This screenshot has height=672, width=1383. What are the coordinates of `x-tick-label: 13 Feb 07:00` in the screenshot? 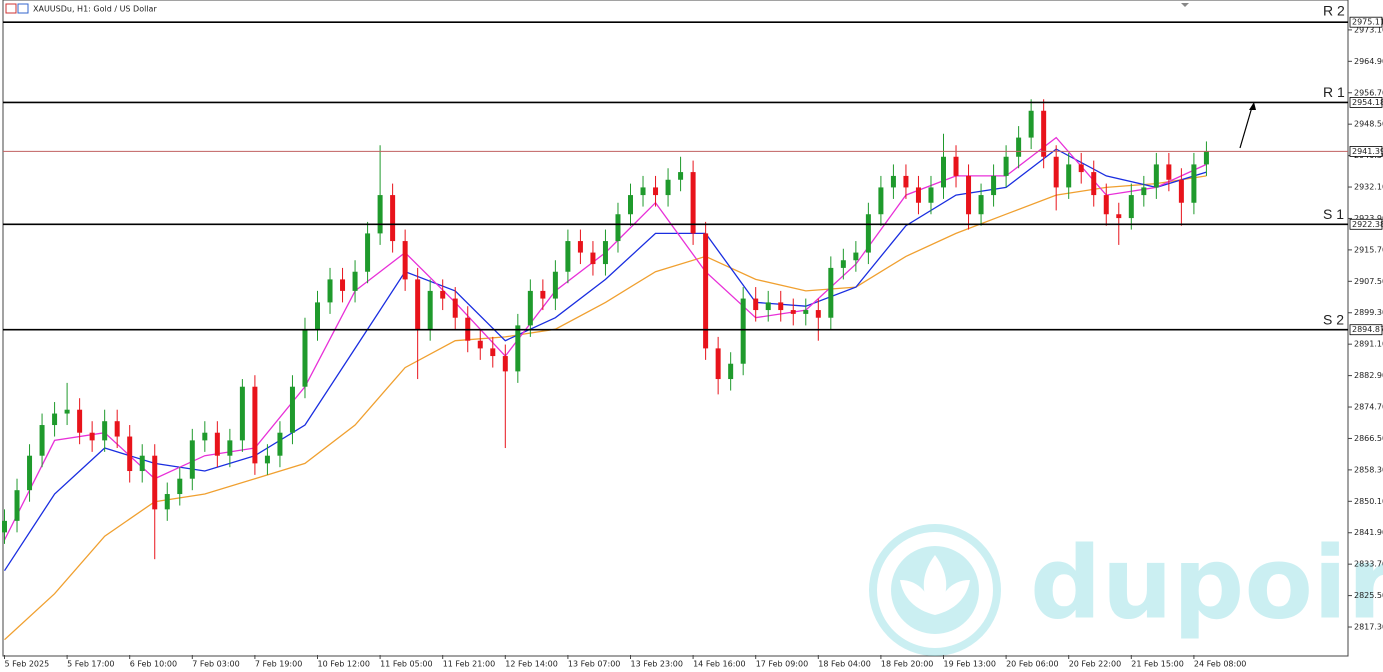 It's located at (594, 664).